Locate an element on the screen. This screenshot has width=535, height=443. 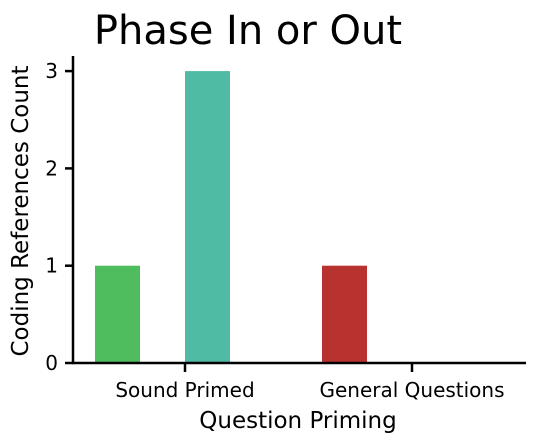
y-axis-label: Coding References Count is located at coordinates (21, 210).